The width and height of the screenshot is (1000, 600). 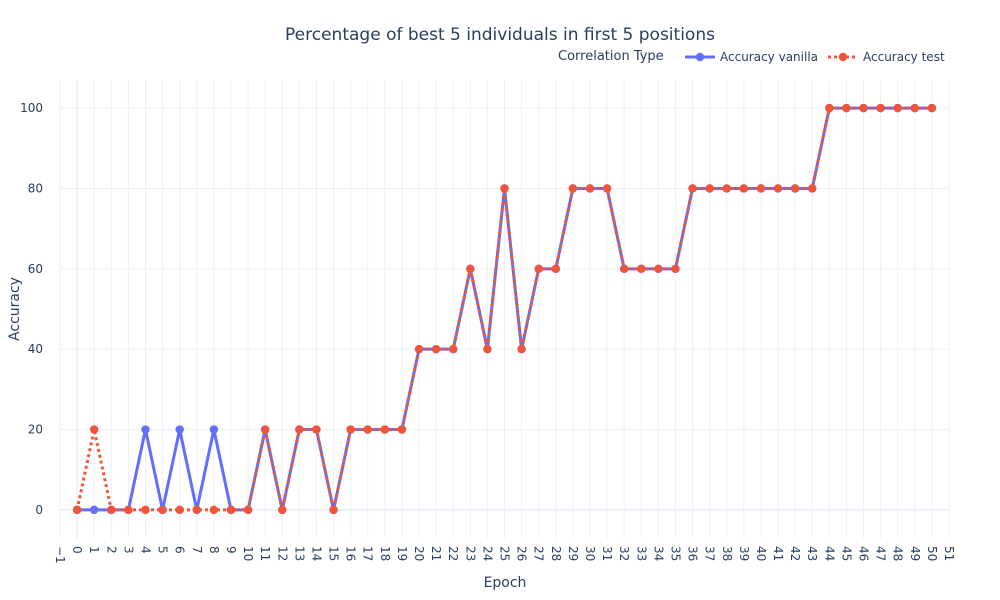 I want to click on x-tick-label: 26, so click(x=522, y=553).